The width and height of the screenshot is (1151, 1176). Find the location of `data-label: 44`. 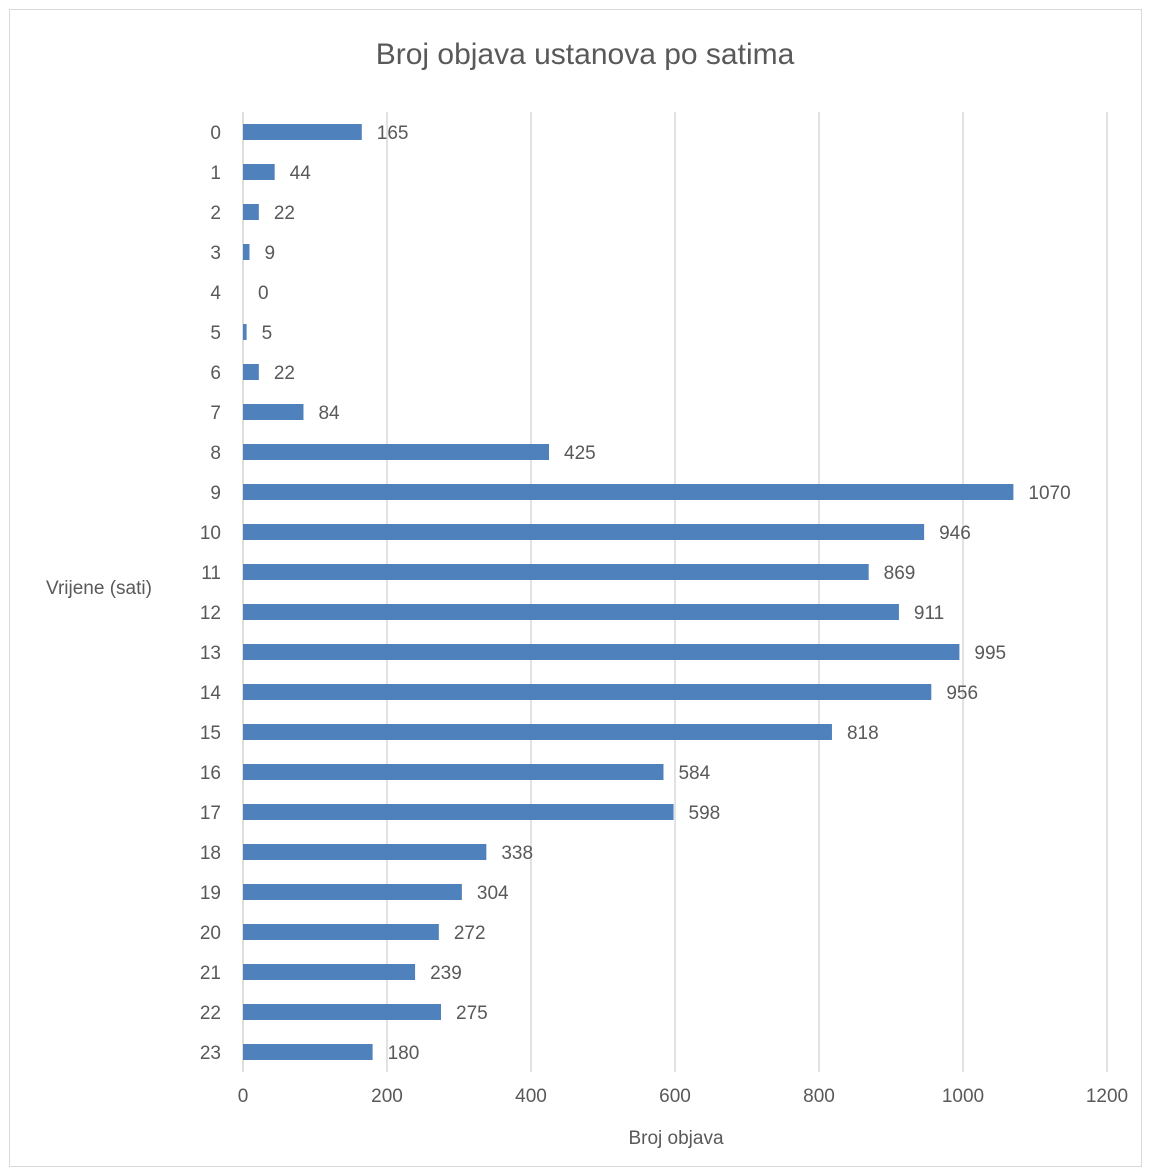

data-label: 44 is located at coordinates (301, 173).